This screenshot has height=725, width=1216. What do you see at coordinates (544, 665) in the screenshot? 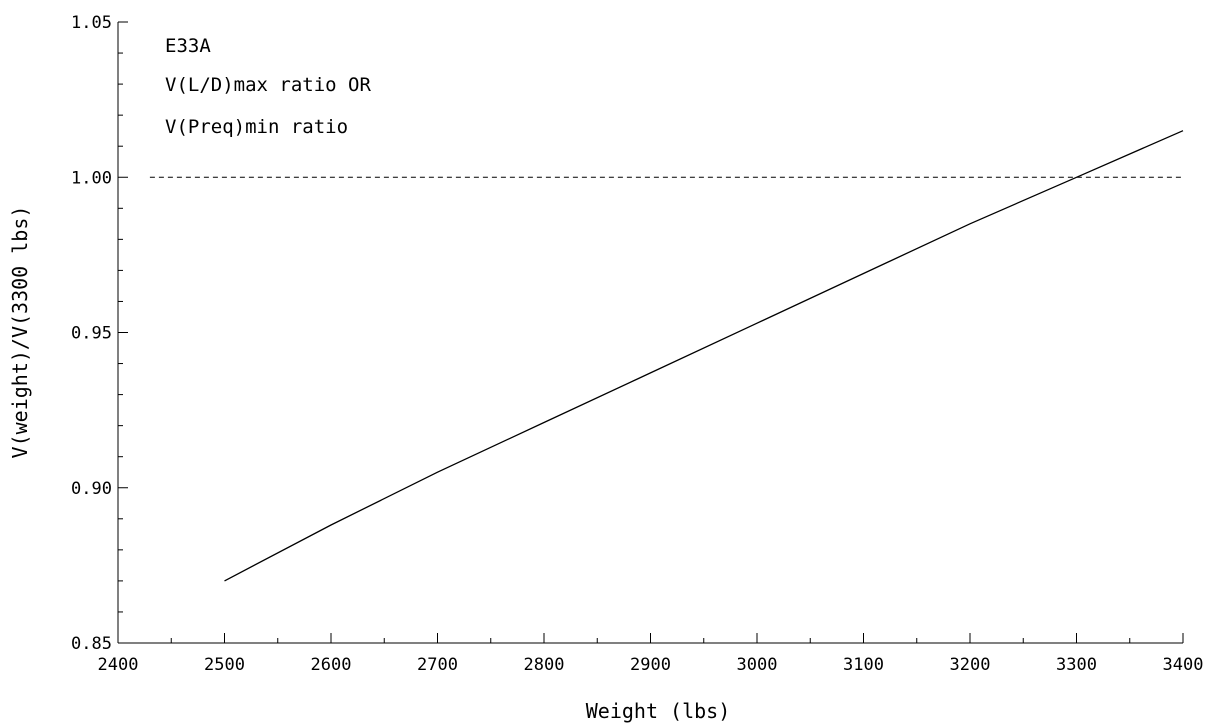
I see `x-tick-label: 2800` at bounding box center [544, 665].